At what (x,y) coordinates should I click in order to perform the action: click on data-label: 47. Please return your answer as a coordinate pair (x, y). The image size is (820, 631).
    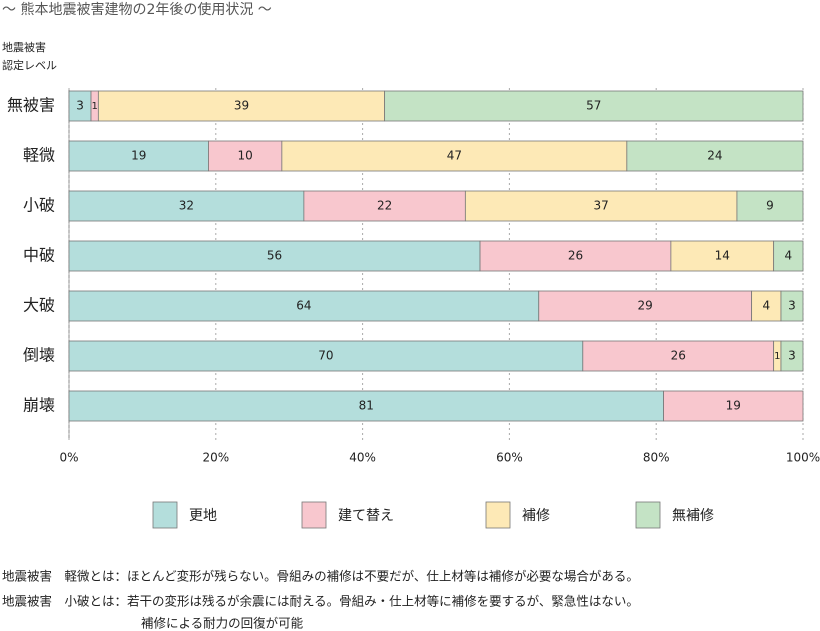
    Looking at the image, I should click on (454, 156).